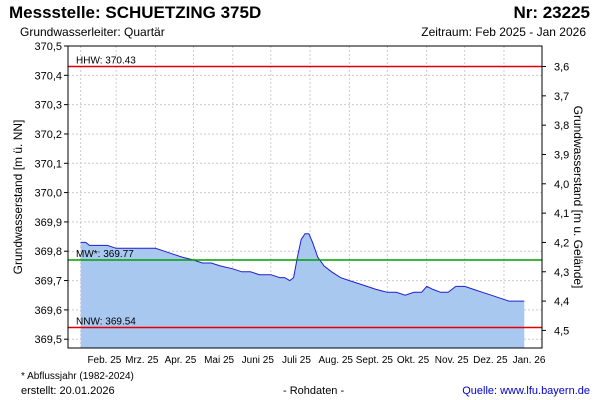 This screenshot has width=600, height=400. I want to click on x-tick-label: Apr. 25, so click(181, 360).